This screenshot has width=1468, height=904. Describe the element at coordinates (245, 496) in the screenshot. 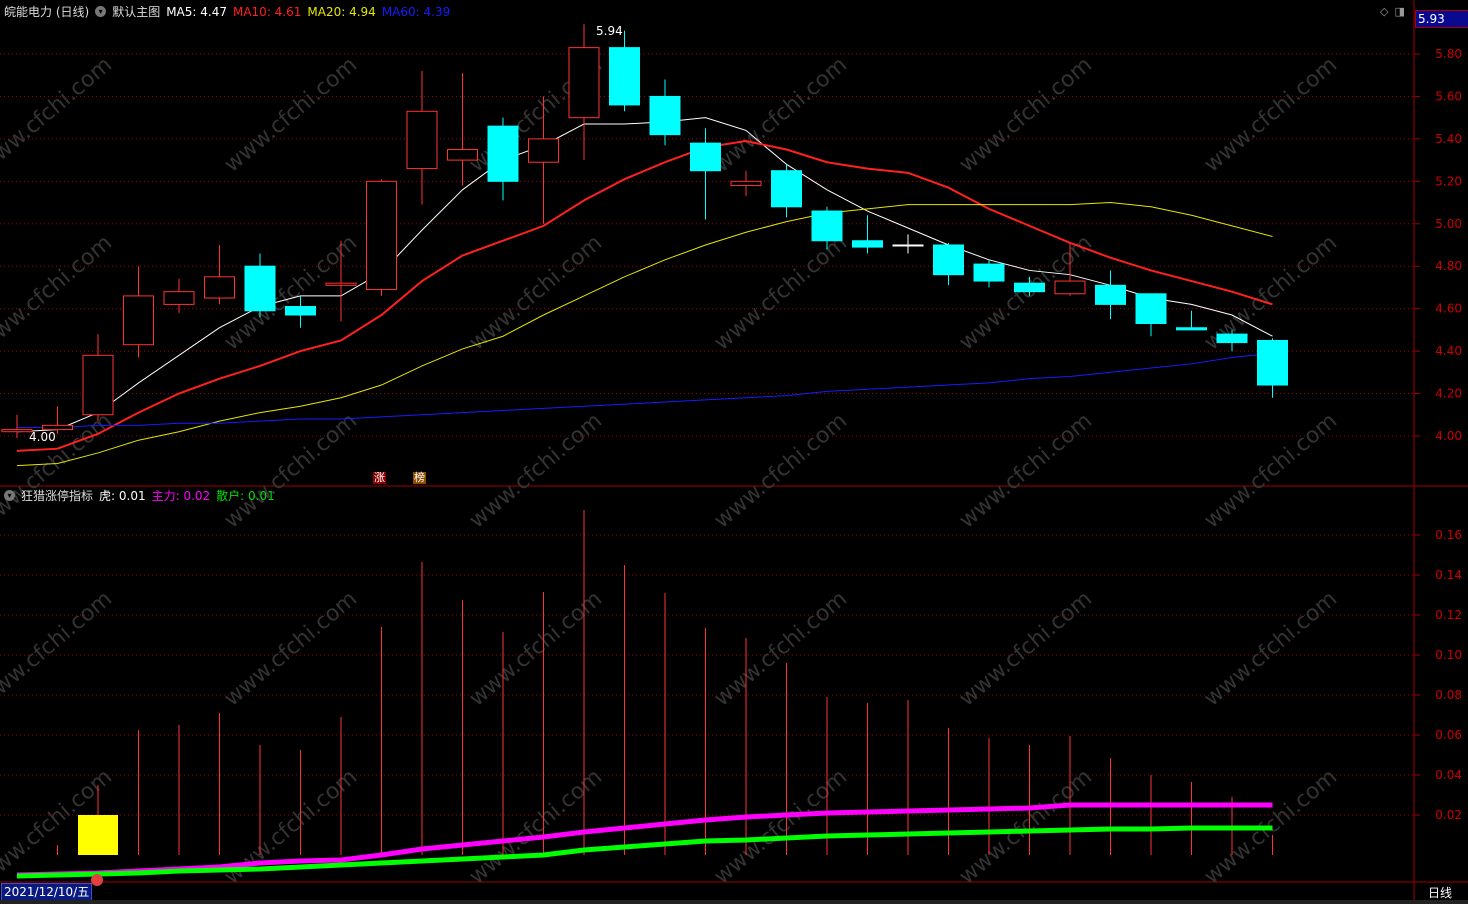

I see `sanhu-value: 散户: 0.01` at that location.